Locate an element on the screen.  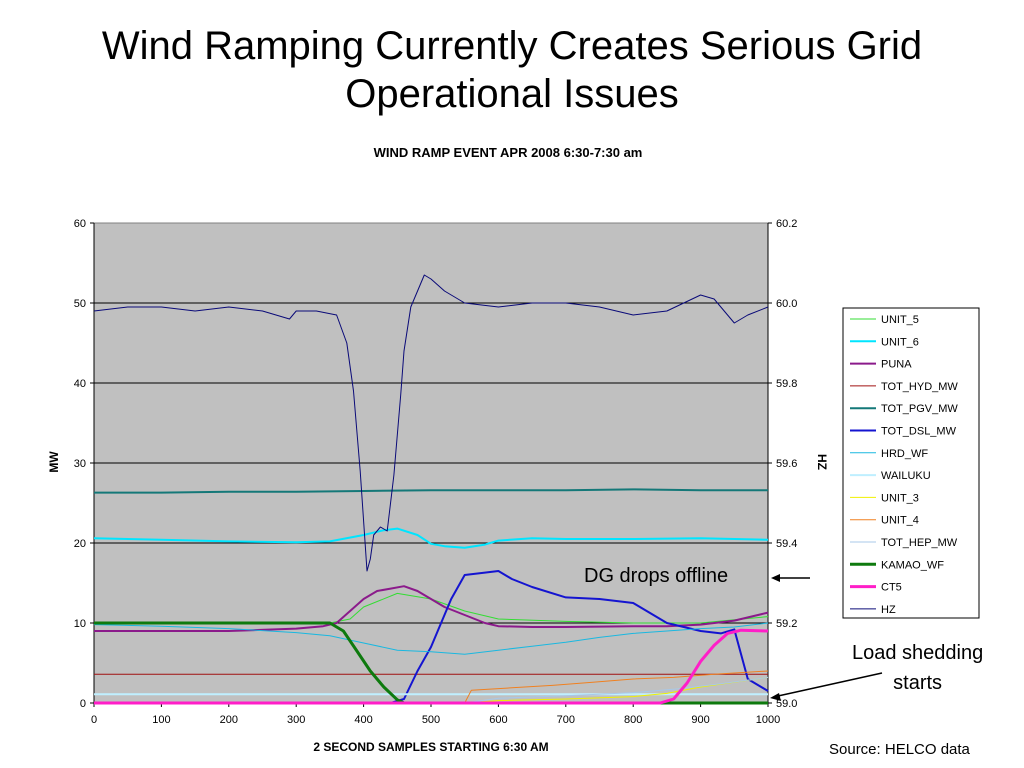
chart-title: WIND RAMP EVENT APR 2008 6:30-7:30 am is located at coordinates (508, 152).